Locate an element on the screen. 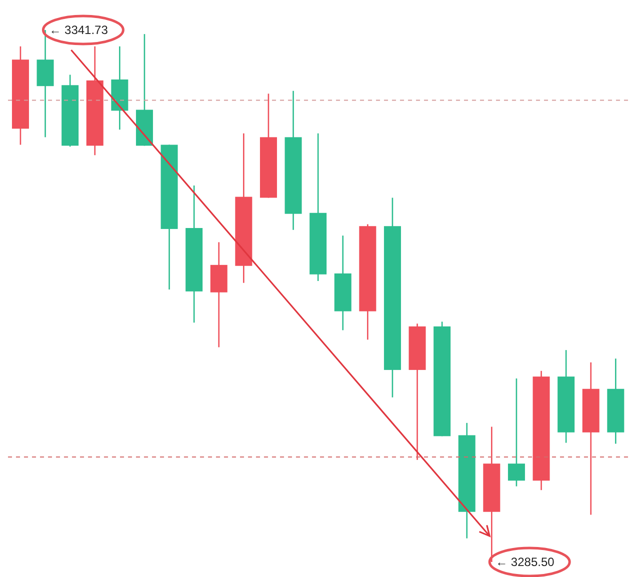 This screenshot has width=636, height=577. candlestick is located at coordinates (516, 432).